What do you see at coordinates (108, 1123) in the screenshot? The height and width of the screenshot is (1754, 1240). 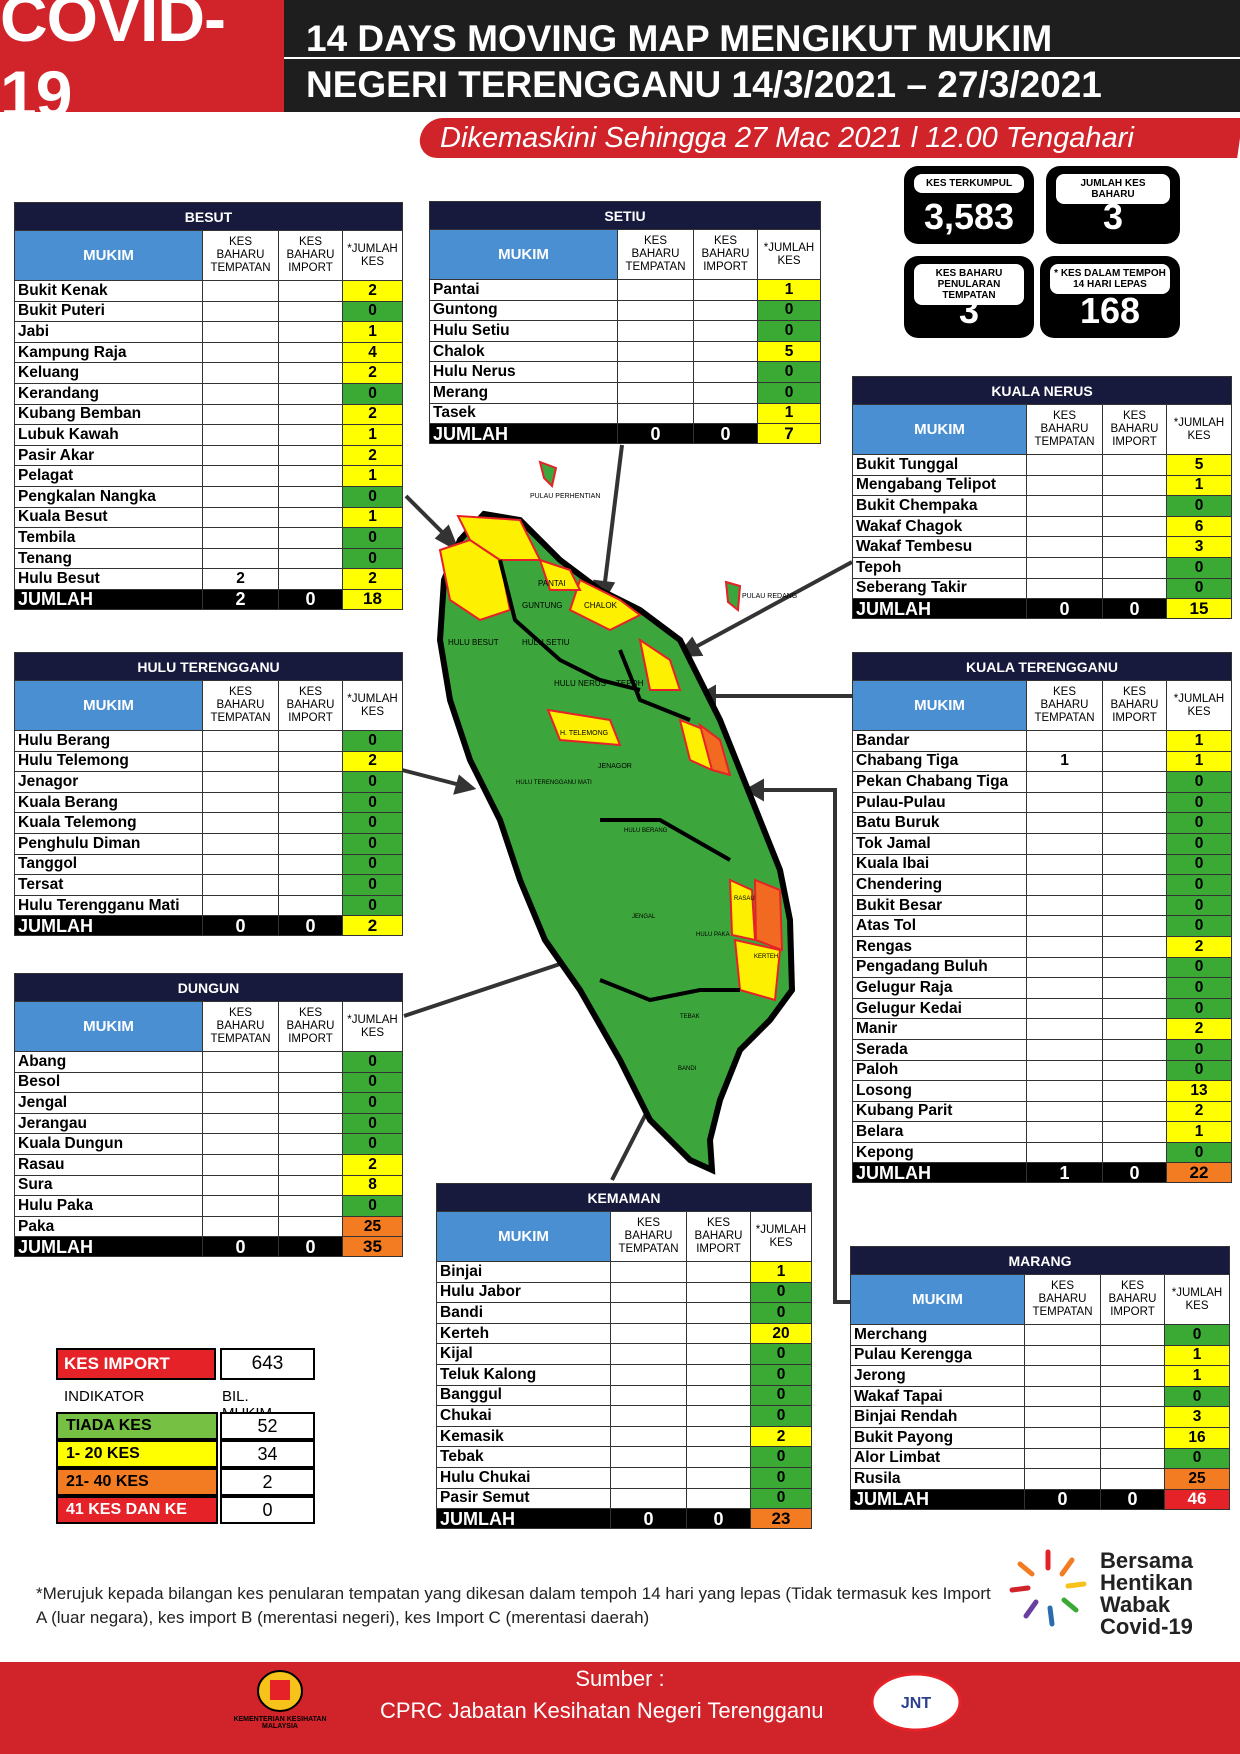 I see `mukim-name: Jerangau` at bounding box center [108, 1123].